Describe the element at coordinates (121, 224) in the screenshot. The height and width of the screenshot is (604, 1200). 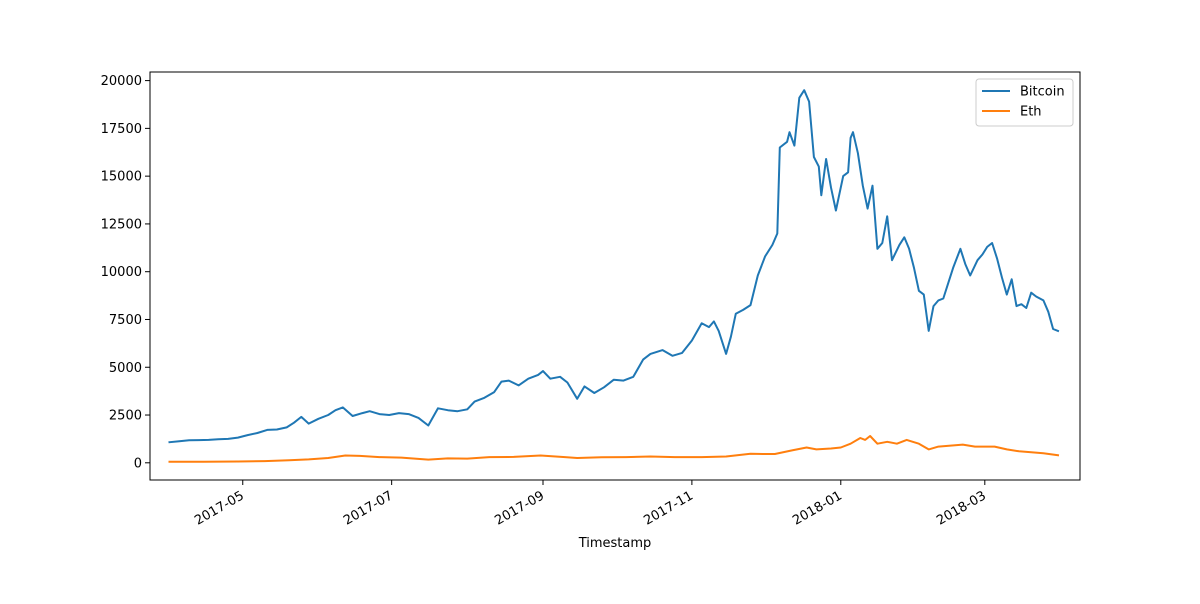
I see `y-tick-label: 12500` at that location.